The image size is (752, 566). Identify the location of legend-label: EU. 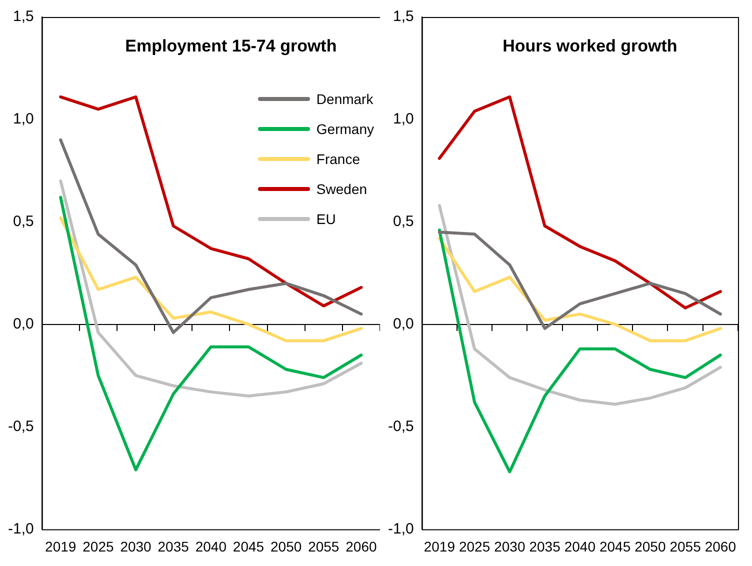
(326, 219).